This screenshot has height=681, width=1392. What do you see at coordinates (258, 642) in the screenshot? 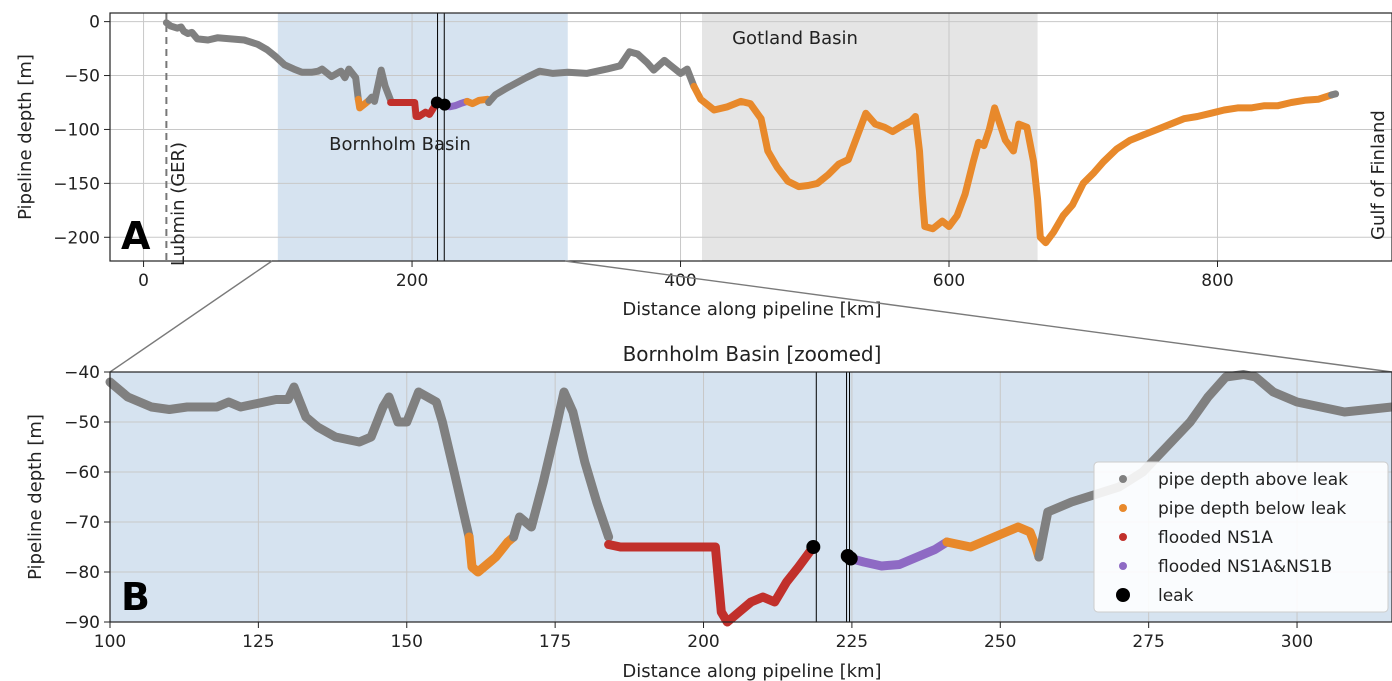
I see `x-tick-label: 125` at bounding box center [258, 642].